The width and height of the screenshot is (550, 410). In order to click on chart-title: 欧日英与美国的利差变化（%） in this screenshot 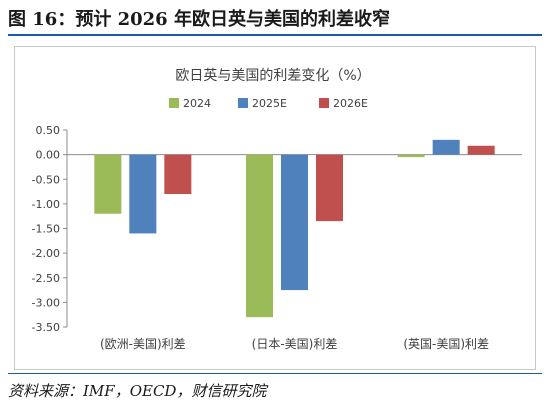, I will do `click(272, 75)`.